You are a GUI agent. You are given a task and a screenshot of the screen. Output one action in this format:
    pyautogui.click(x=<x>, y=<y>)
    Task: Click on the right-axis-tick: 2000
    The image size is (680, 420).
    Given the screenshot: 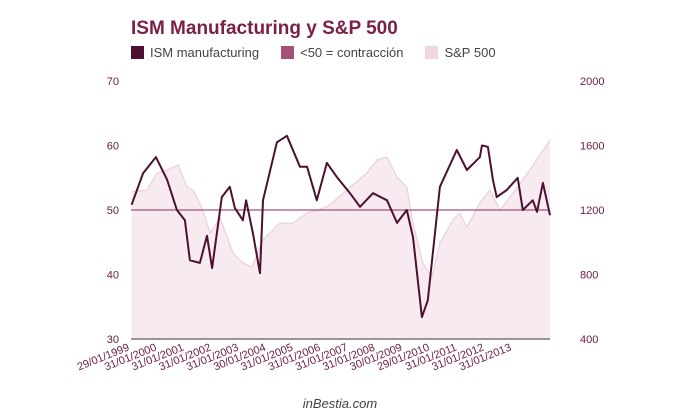 What is the action you would take?
    pyautogui.click(x=592, y=82)
    